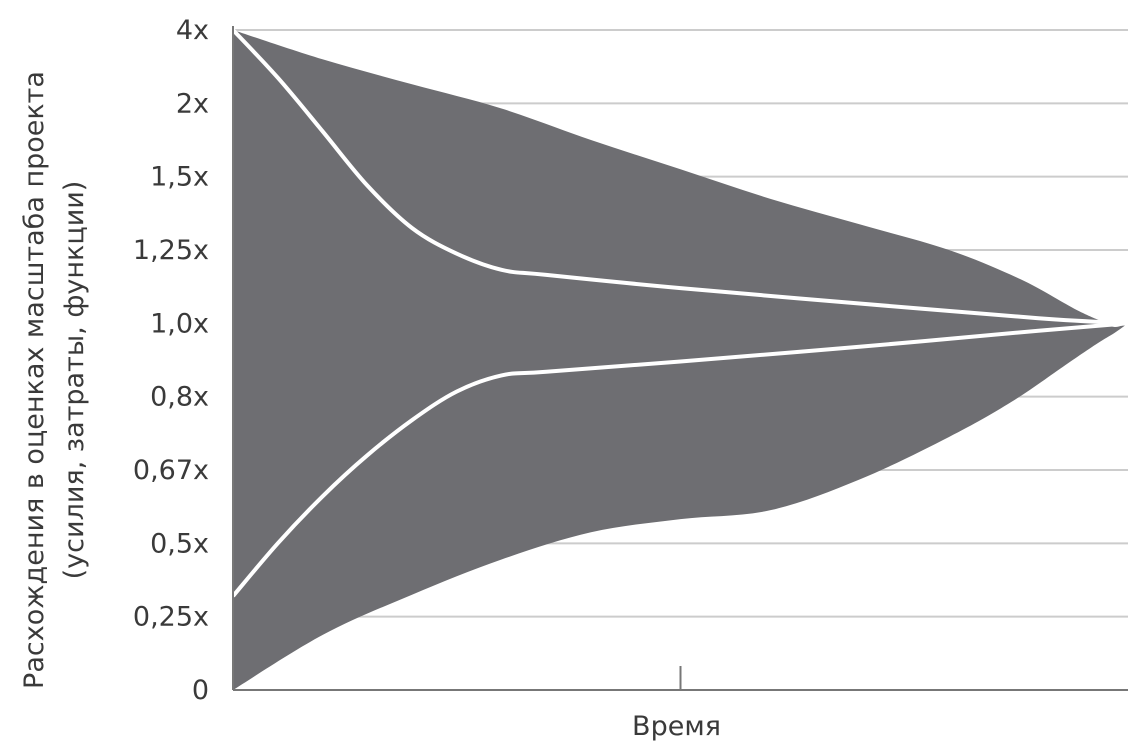  What do you see at coordinates (74, 380) in the screenshot?
I see `y-axis-title-line-2: (усилия, затраты, функции)` at bounding box center [74, 380].